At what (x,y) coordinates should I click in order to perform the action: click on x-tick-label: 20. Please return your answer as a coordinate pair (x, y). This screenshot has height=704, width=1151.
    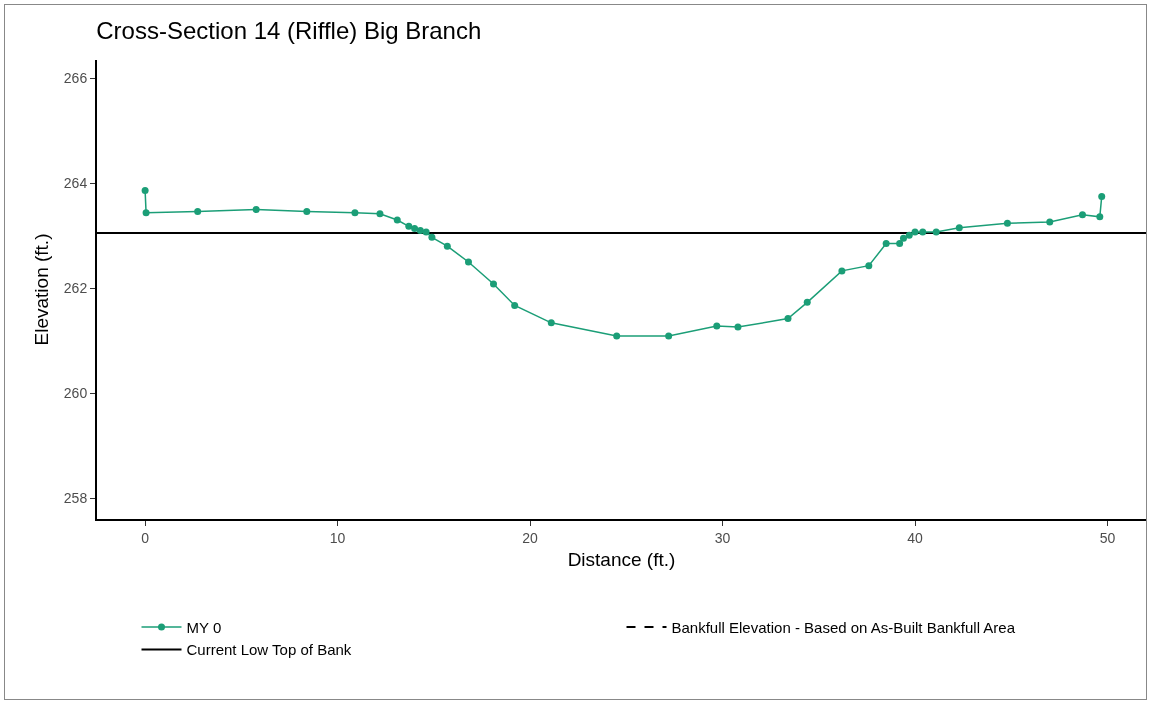
    Looking at the image, I should click on (530, 537).